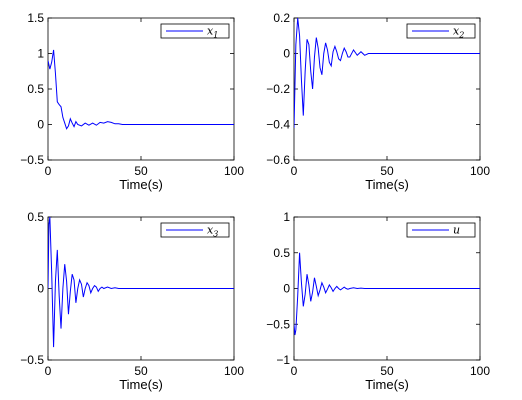  I want to click on legend-label: x1, so click(212, 32).